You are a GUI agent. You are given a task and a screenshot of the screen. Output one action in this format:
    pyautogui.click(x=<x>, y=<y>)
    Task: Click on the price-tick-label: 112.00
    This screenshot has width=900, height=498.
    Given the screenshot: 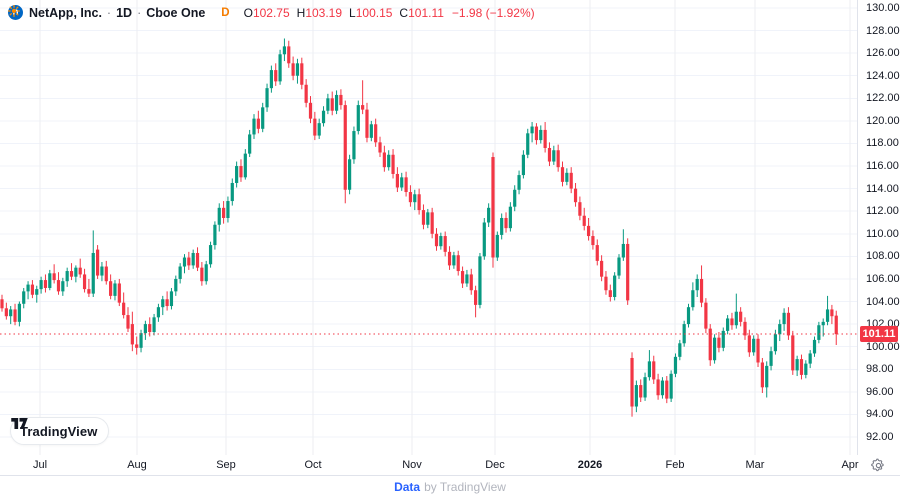 What is the action you would take?
    pyautogui.click(x=882, y=211)
    